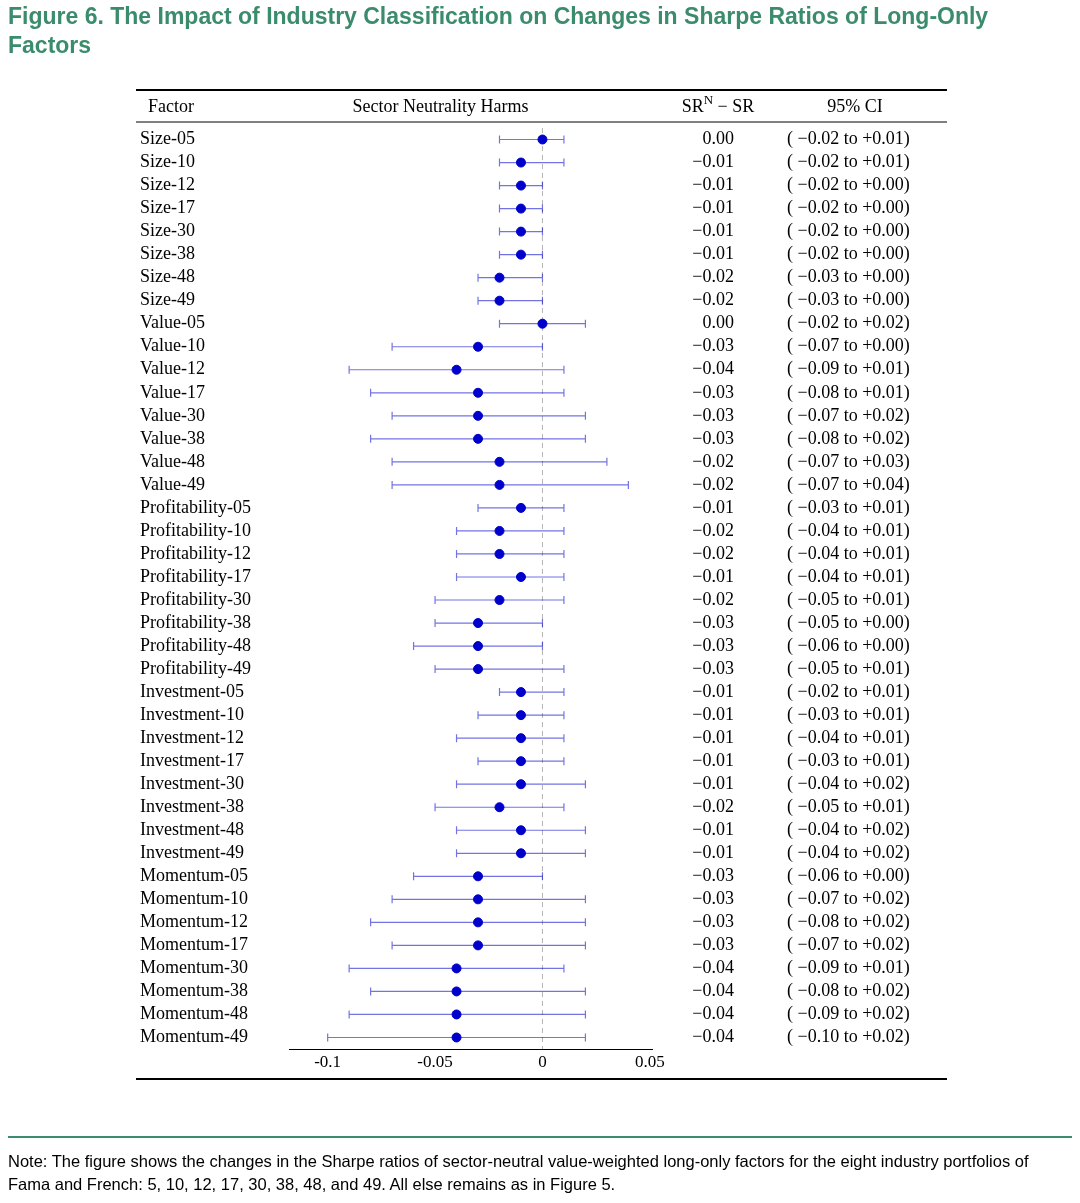 Image resolution: width=1080 pixels, height=1203 pixels. Describe the element at coordinates (192, 759) in the screenshot. I see `y-tick-label: Investment-17` at that location.